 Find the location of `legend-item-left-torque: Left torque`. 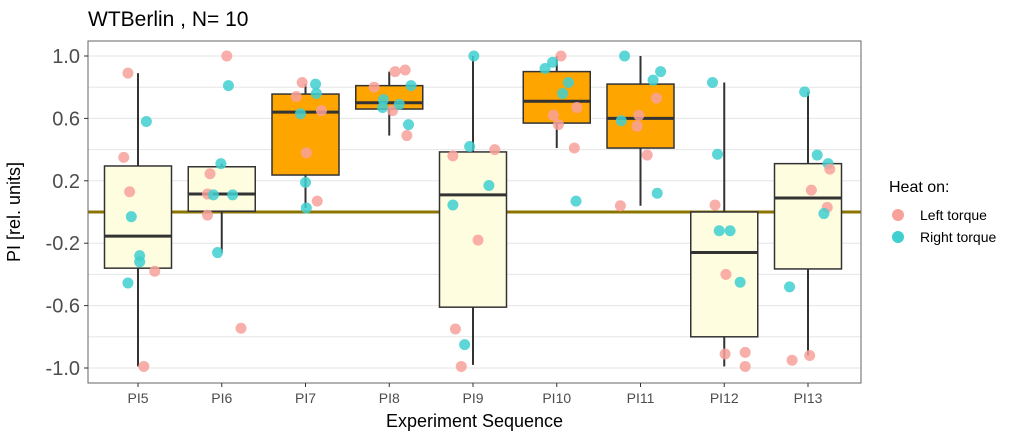

legend-item-left-torque: Left torque is located at coordinates (939, 215).